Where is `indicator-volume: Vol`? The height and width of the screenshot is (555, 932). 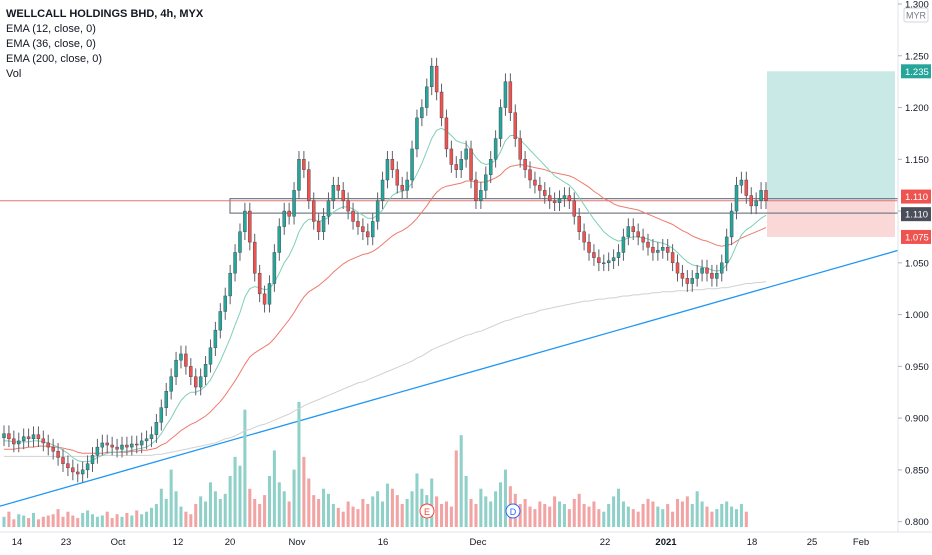
indicator-volume: Vol is located at coordinates (14, 74).